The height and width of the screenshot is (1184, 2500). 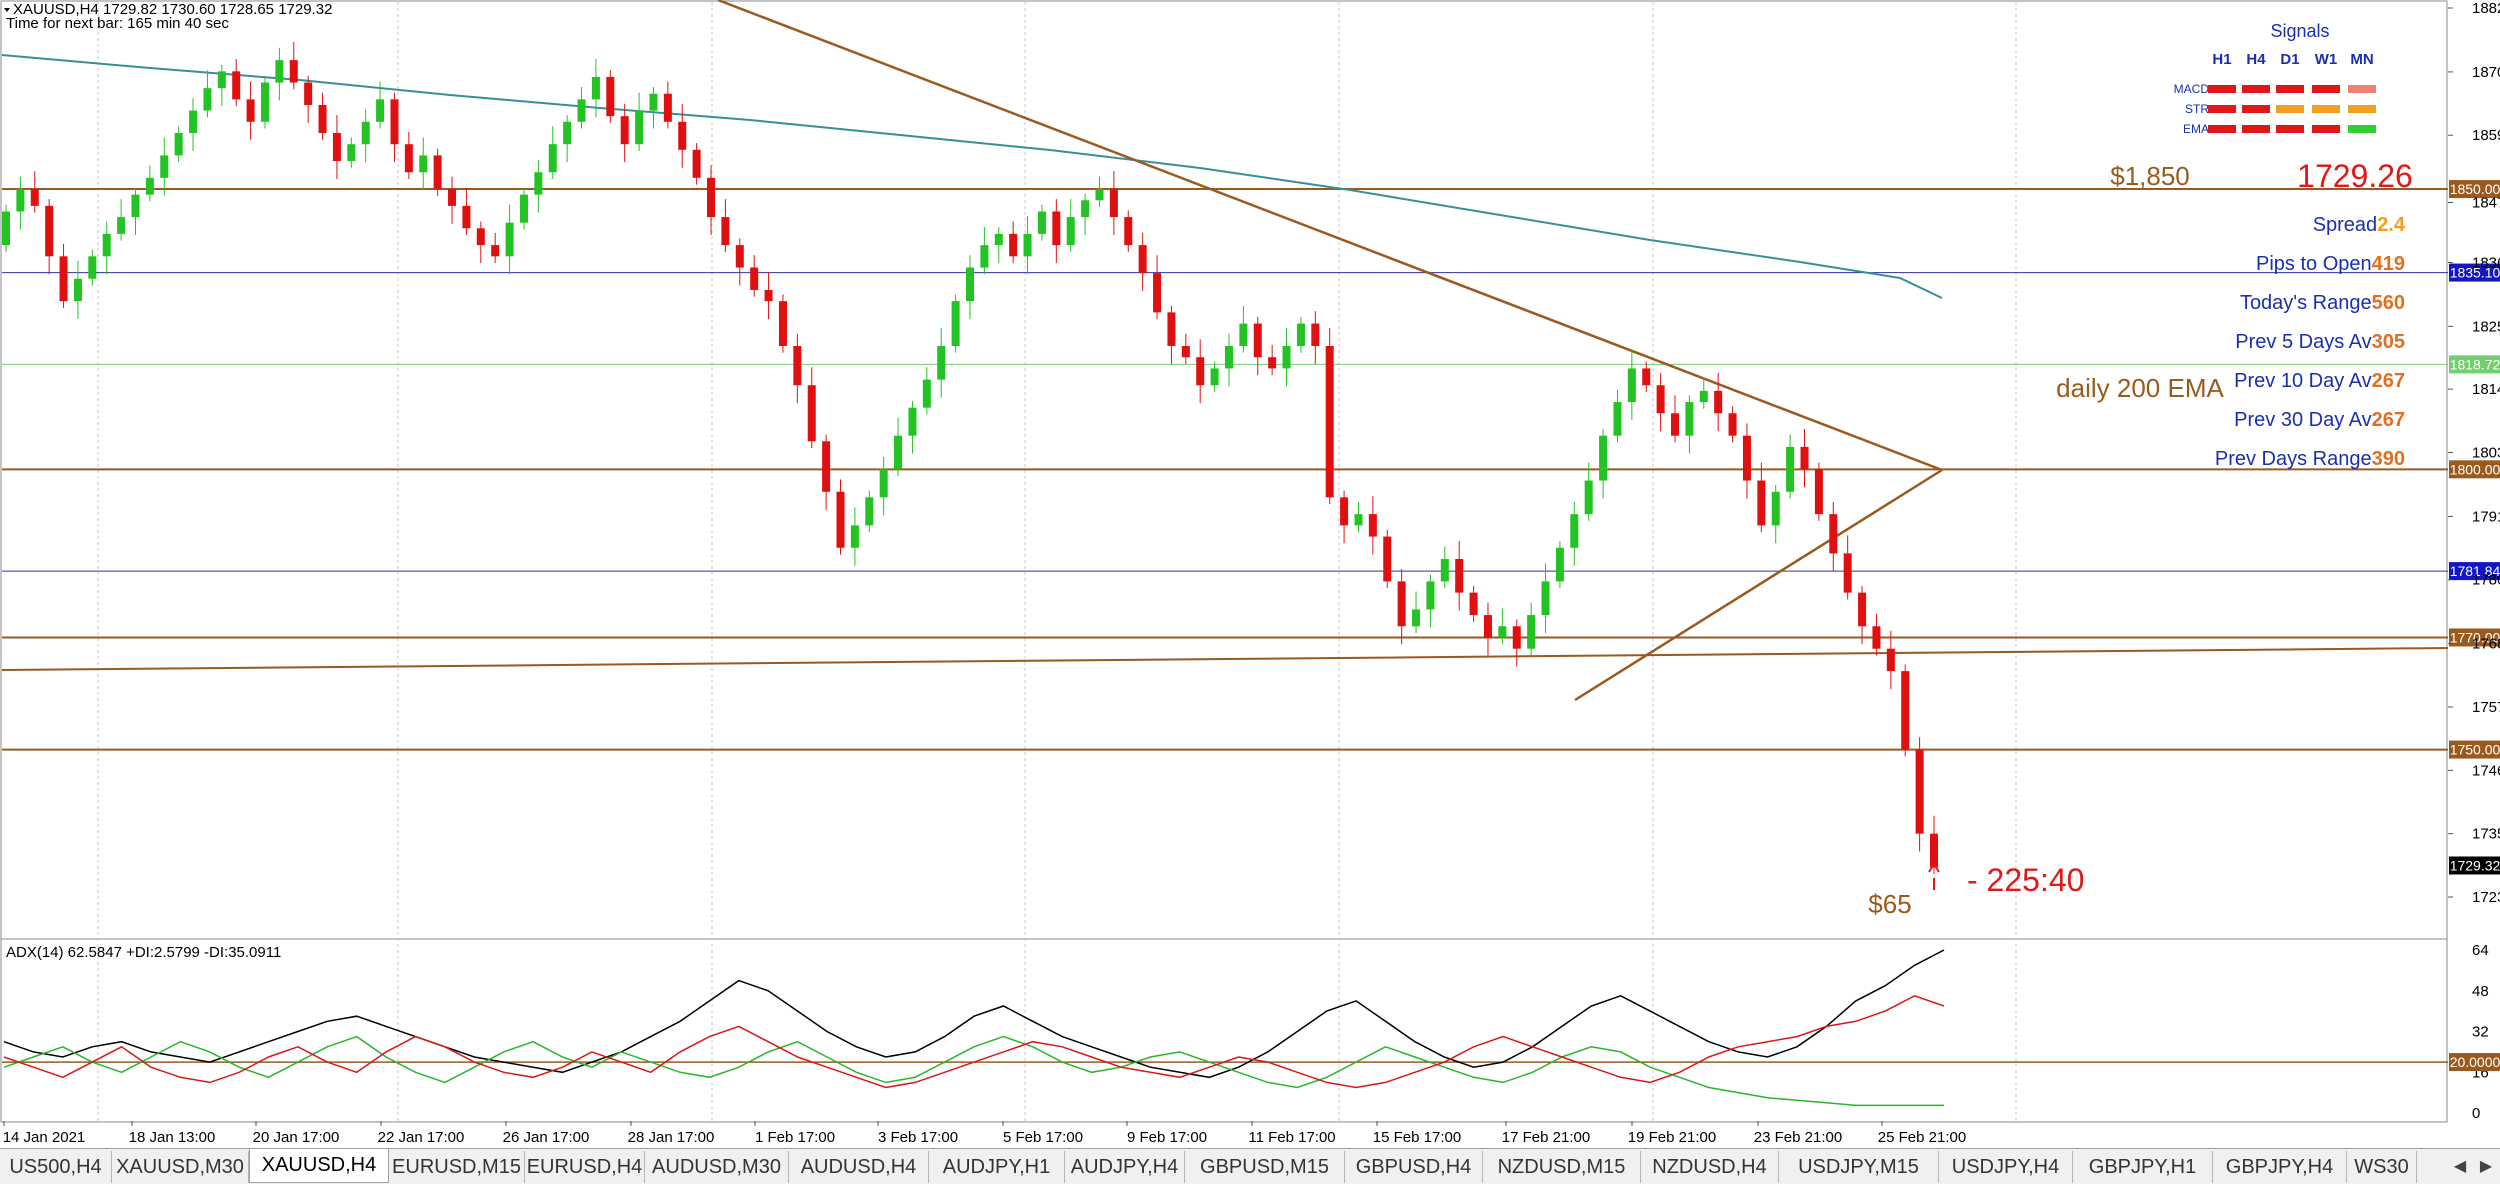 I want to click on signals-panel: Signals H1 H4 D1 W1 MN MACD STR EMA, so click(x=2275, y=78).